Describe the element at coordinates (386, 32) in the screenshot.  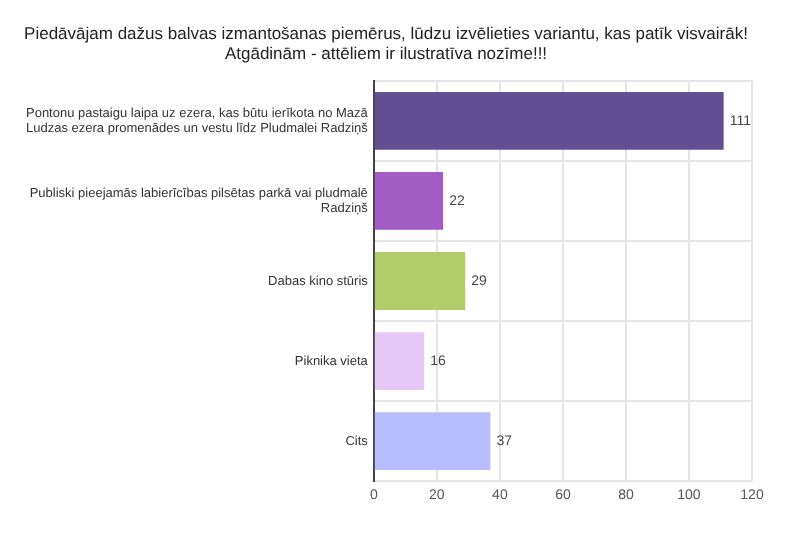
I see `text: Piedāvājam dažus balvas izmantošanas piemērus, lūdzu izvēlieties variantu, kas patīk visvairāk!` at that location.